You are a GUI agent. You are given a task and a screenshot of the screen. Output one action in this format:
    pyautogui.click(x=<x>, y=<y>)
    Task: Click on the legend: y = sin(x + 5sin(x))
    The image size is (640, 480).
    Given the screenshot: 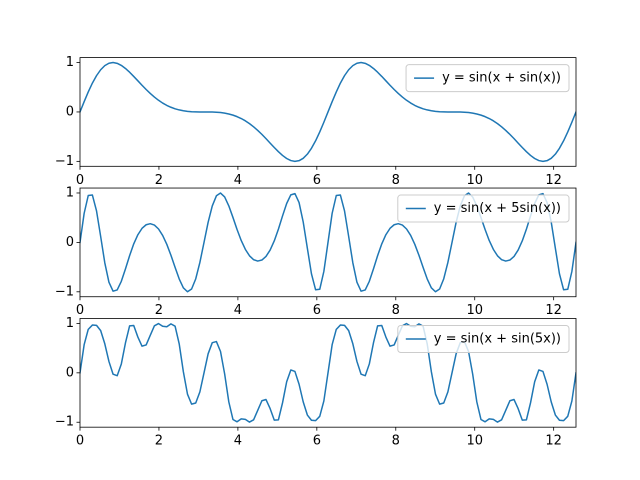 What is the action you would take?
    pyautogui.click(x=483, y=208)
    